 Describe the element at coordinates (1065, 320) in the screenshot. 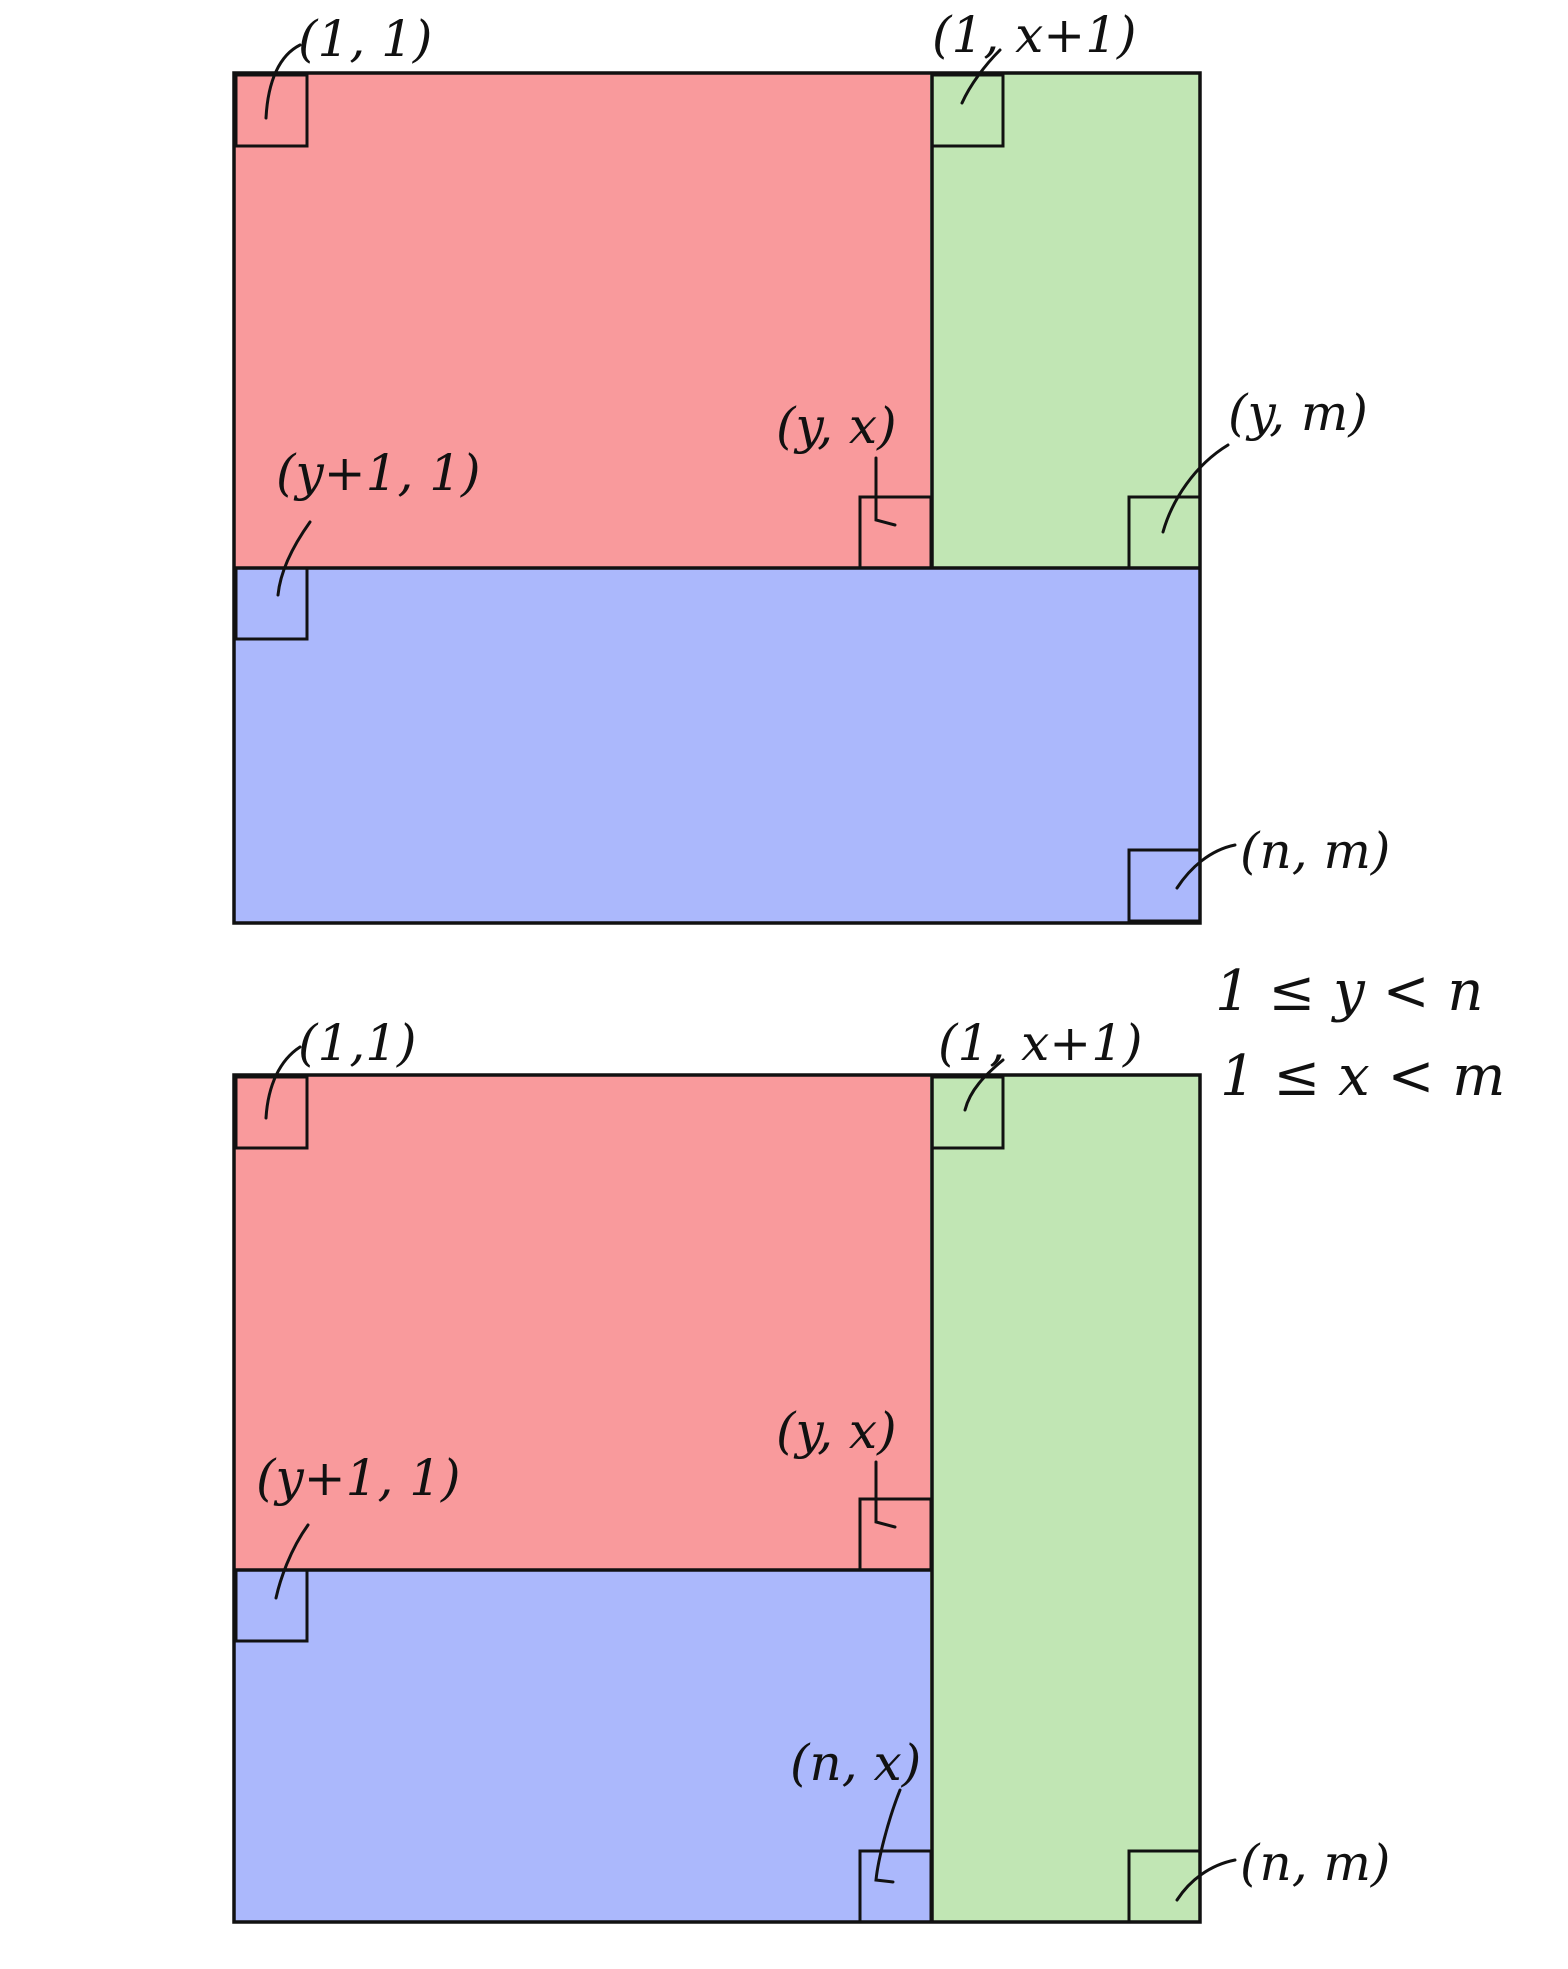

I see `top-green-region` at that location.